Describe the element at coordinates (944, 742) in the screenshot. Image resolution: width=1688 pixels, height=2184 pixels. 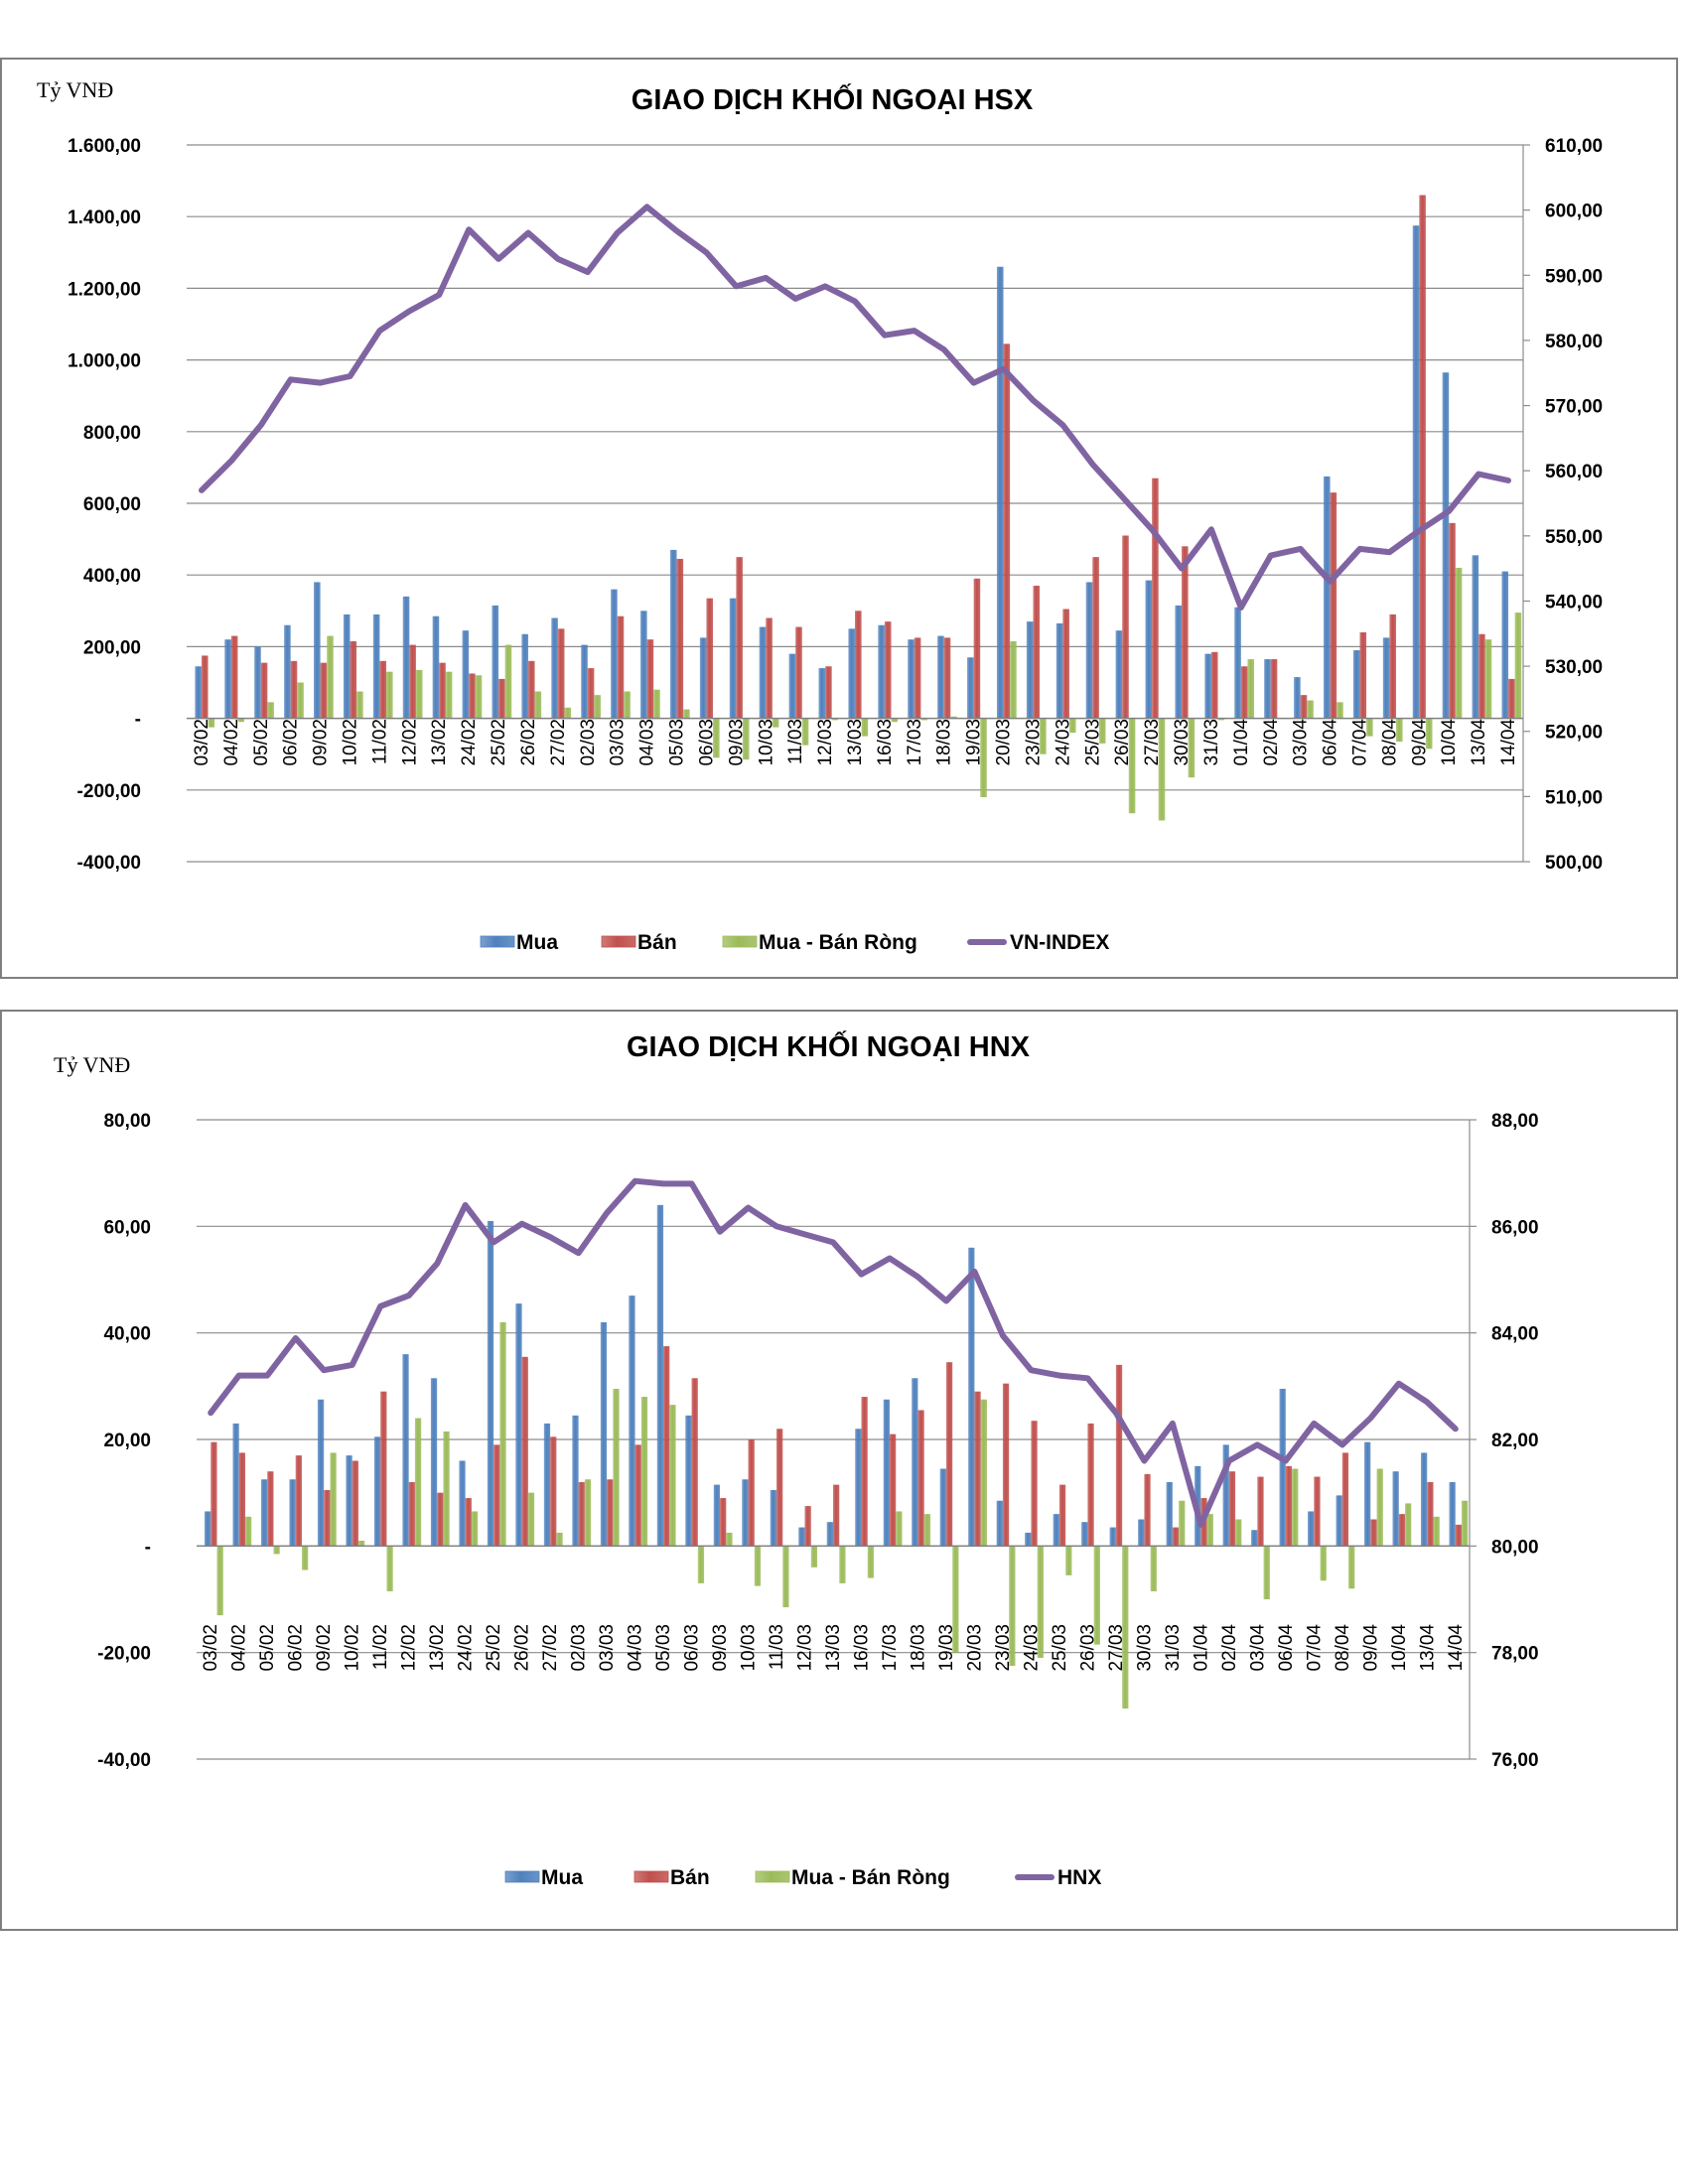
I see `hsx-x-tick-label: 18/03` at that location.